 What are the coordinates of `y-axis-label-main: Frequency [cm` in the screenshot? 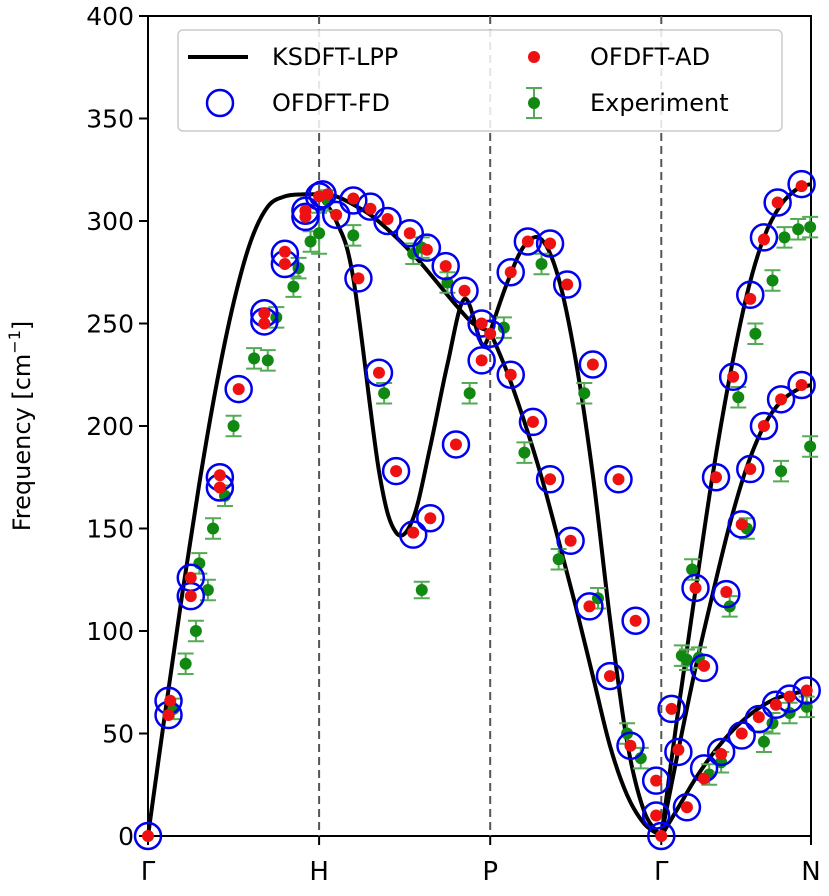 It's located at (22, 443).